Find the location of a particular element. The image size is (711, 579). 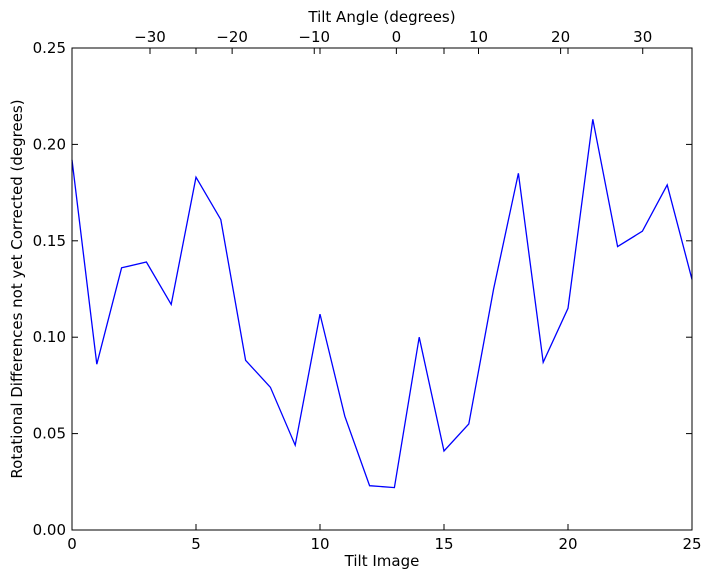

x-tick-label: 25 is located at coordinates (691, 544).